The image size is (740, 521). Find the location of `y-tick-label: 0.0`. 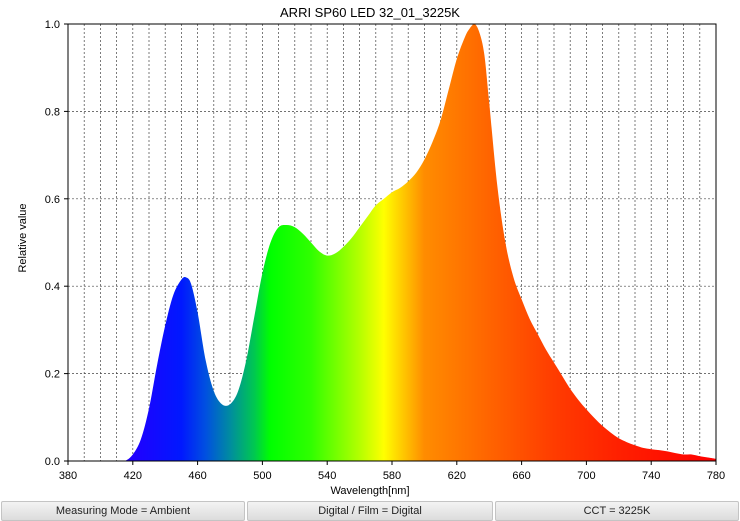

y-tick-label: 0.0 is located at coordinates (52, 462).